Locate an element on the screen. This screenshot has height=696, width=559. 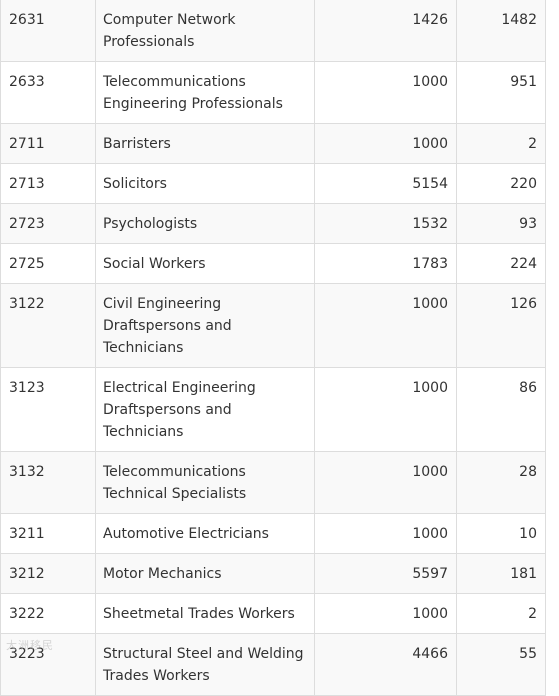
occupation-code: 2723 is located at coordinates (48, 223).